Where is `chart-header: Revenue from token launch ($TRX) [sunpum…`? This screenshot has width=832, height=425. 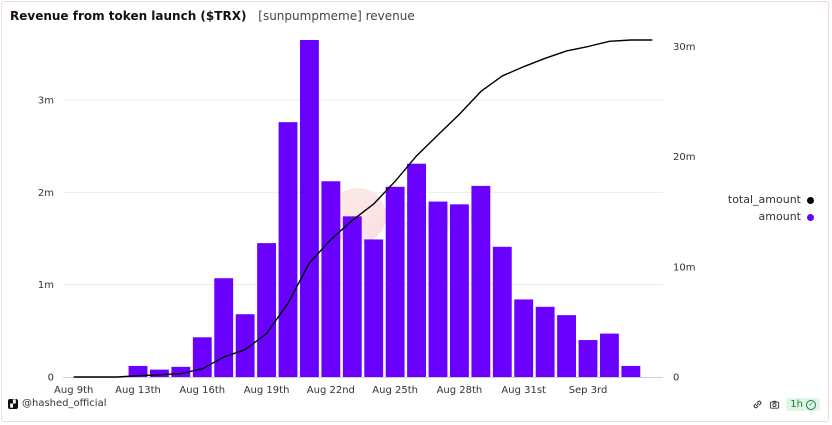 chart-header: Revenue from token launch ($TRX) [sunpum… is located at coordinates (212, 16).